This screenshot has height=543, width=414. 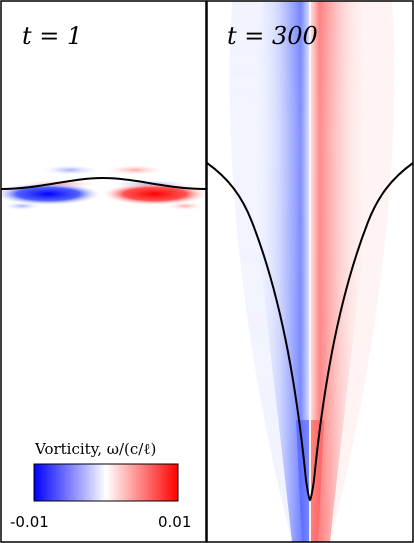 I want to click on panel-label-right: t = 300, so click(x=272, y=36).